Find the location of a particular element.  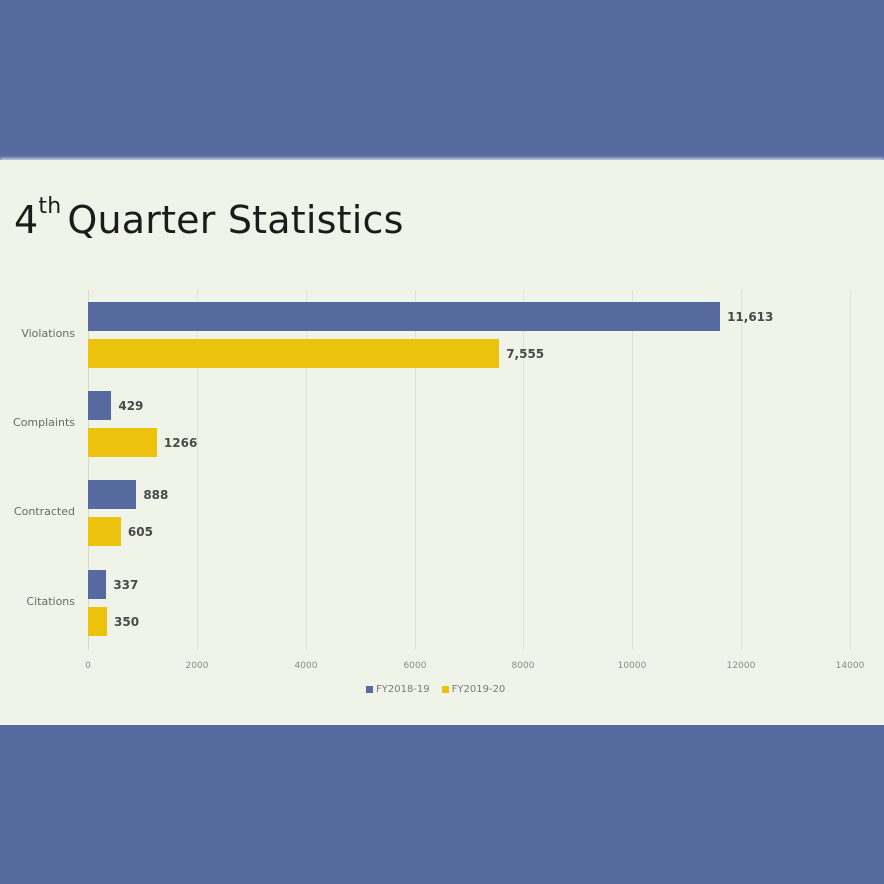

data-label: 337 is located at coordinates (126, 585).